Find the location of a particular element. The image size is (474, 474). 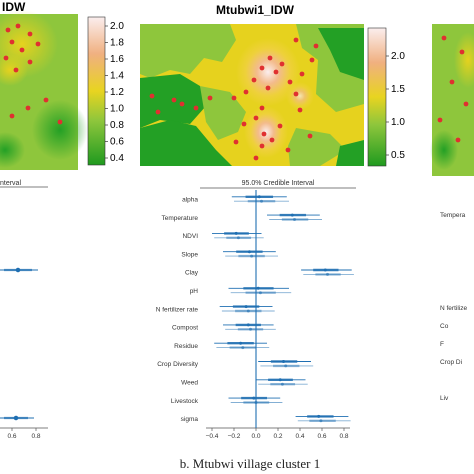

center-idw-map is located at coordinates (252, 95).